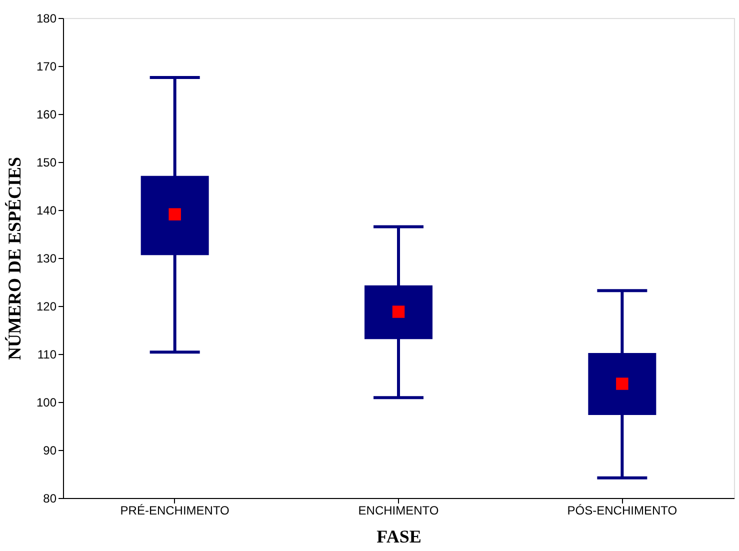 The height and width of the screenshot is (551, 739). Describe the element at coordinates (46, 19) in the screenshot. I see `y-tick-label: 180` at that location.